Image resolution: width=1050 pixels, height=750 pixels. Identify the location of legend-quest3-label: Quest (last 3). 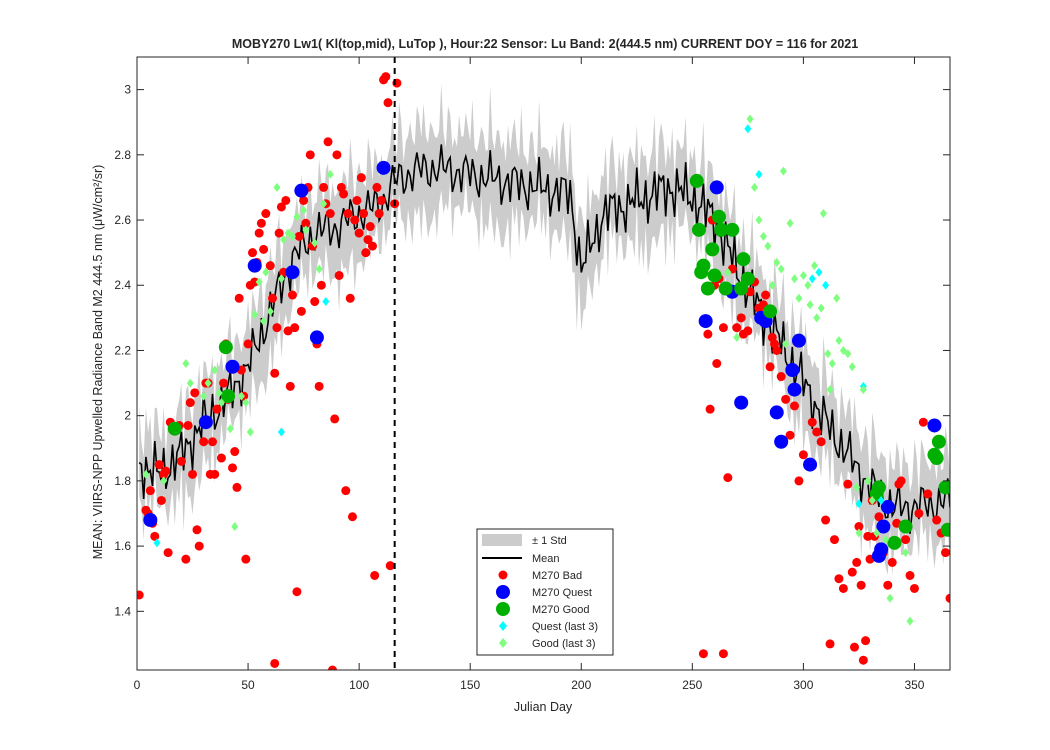
(565, 627).